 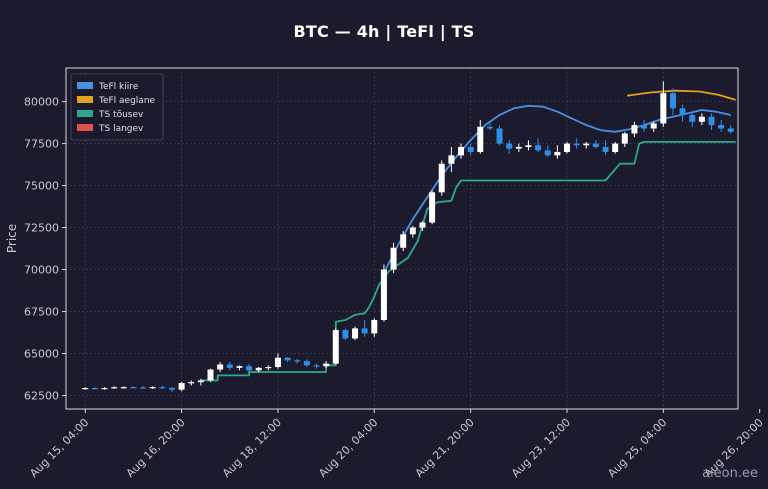 I want to click on x-tick-label: Aug 20, 04:00, so click(x=348, y=448).